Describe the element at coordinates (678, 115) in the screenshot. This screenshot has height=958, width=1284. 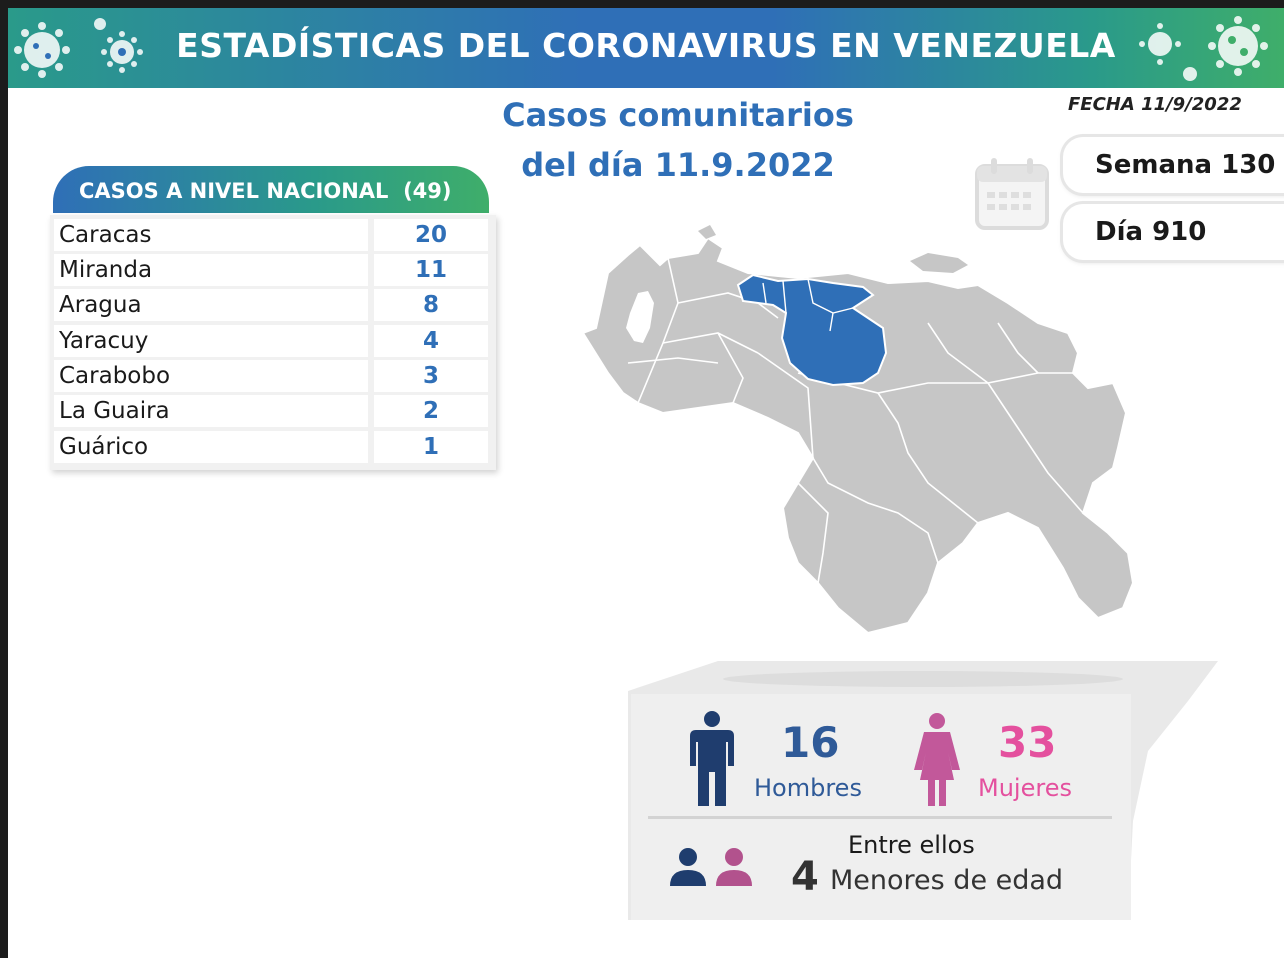
I see `main-title-line1: Casos comunitarios` at that location.